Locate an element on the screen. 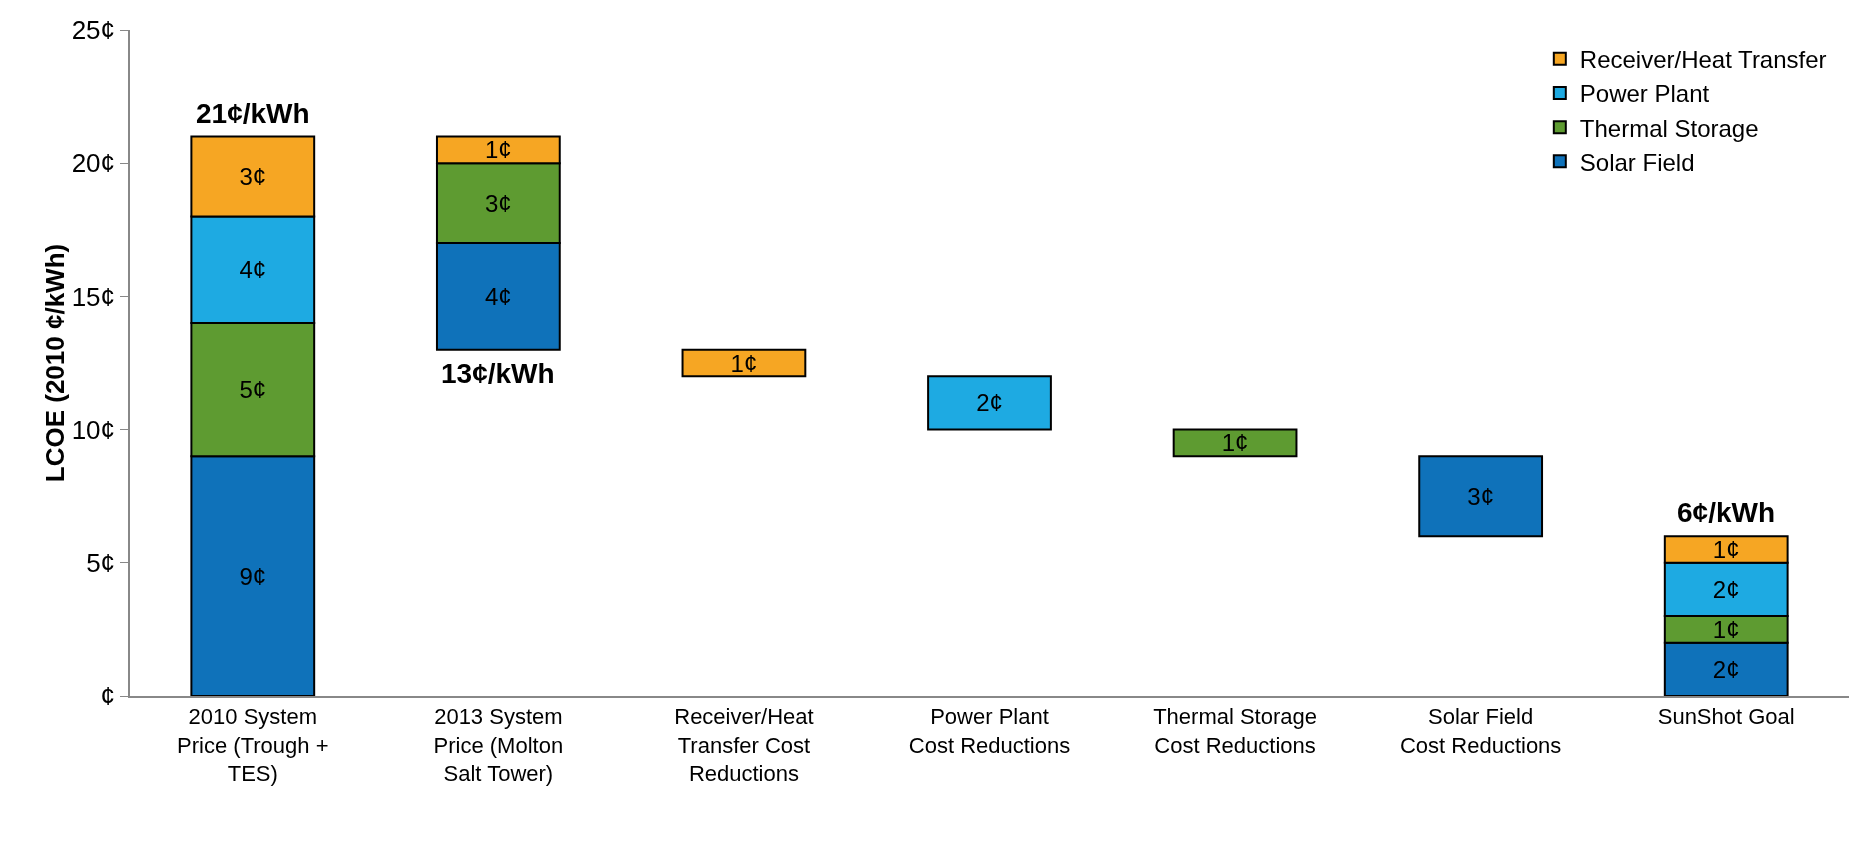  x-tick-label: Receiver/Heat Transfer Cost Reductions is located at coordinates (744, 745).